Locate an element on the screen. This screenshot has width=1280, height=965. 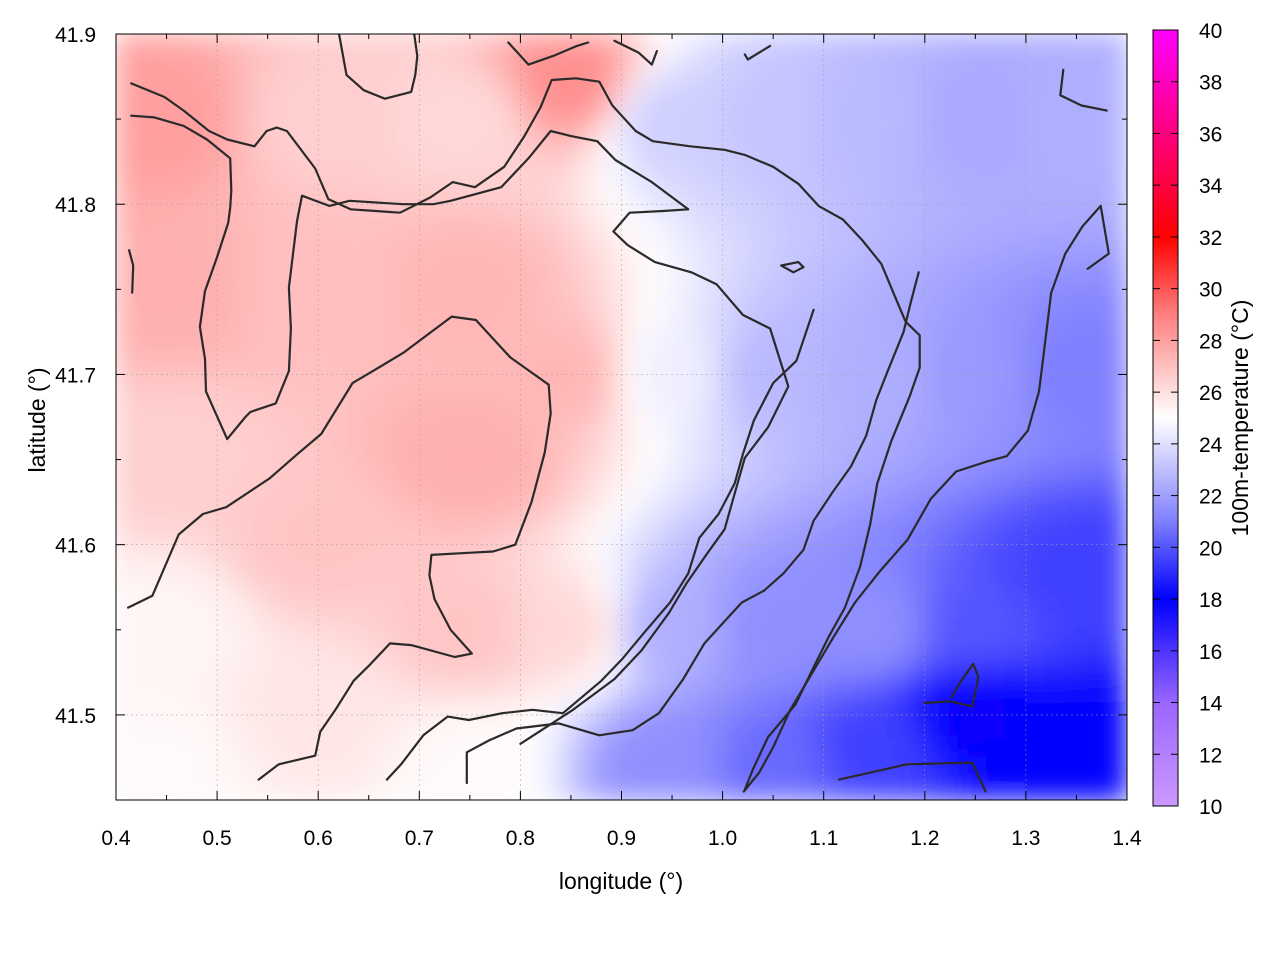
colorbar-label: 100m-temperature (°C) is located at coordinates (1240, 418).